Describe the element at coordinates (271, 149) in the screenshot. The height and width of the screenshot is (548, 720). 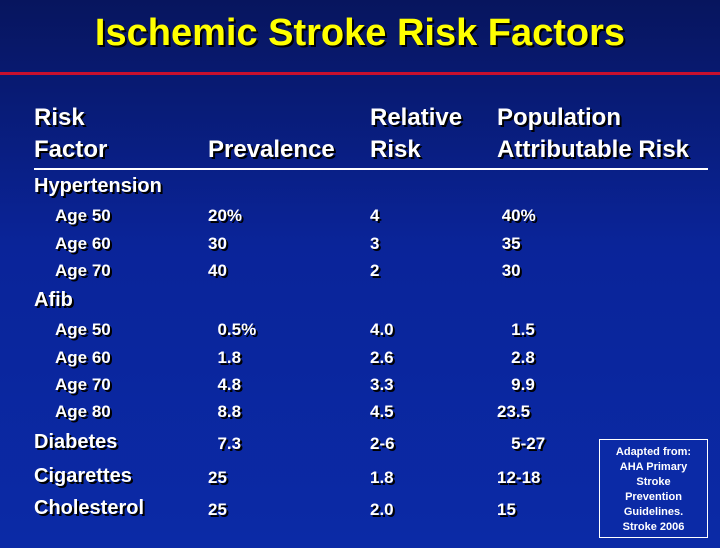
I see `header-prevalence: Prevalence` at that location.